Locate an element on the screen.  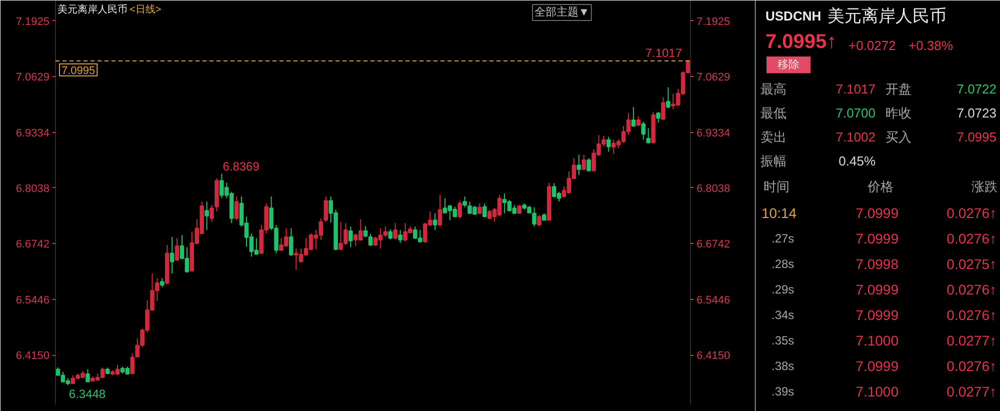
text: 7.1002 is located at coordinates (856, 137).